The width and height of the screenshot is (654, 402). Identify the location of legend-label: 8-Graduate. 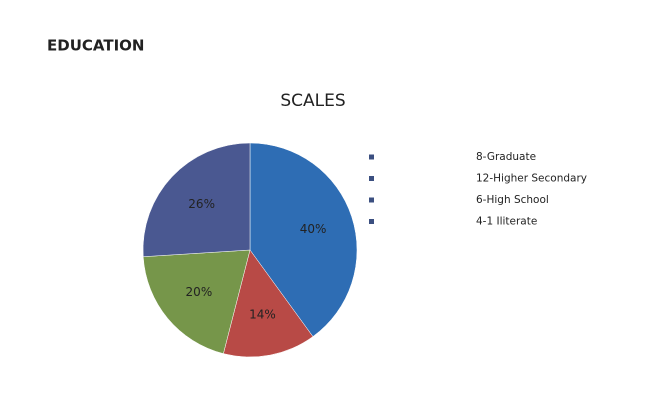
(506, 157).